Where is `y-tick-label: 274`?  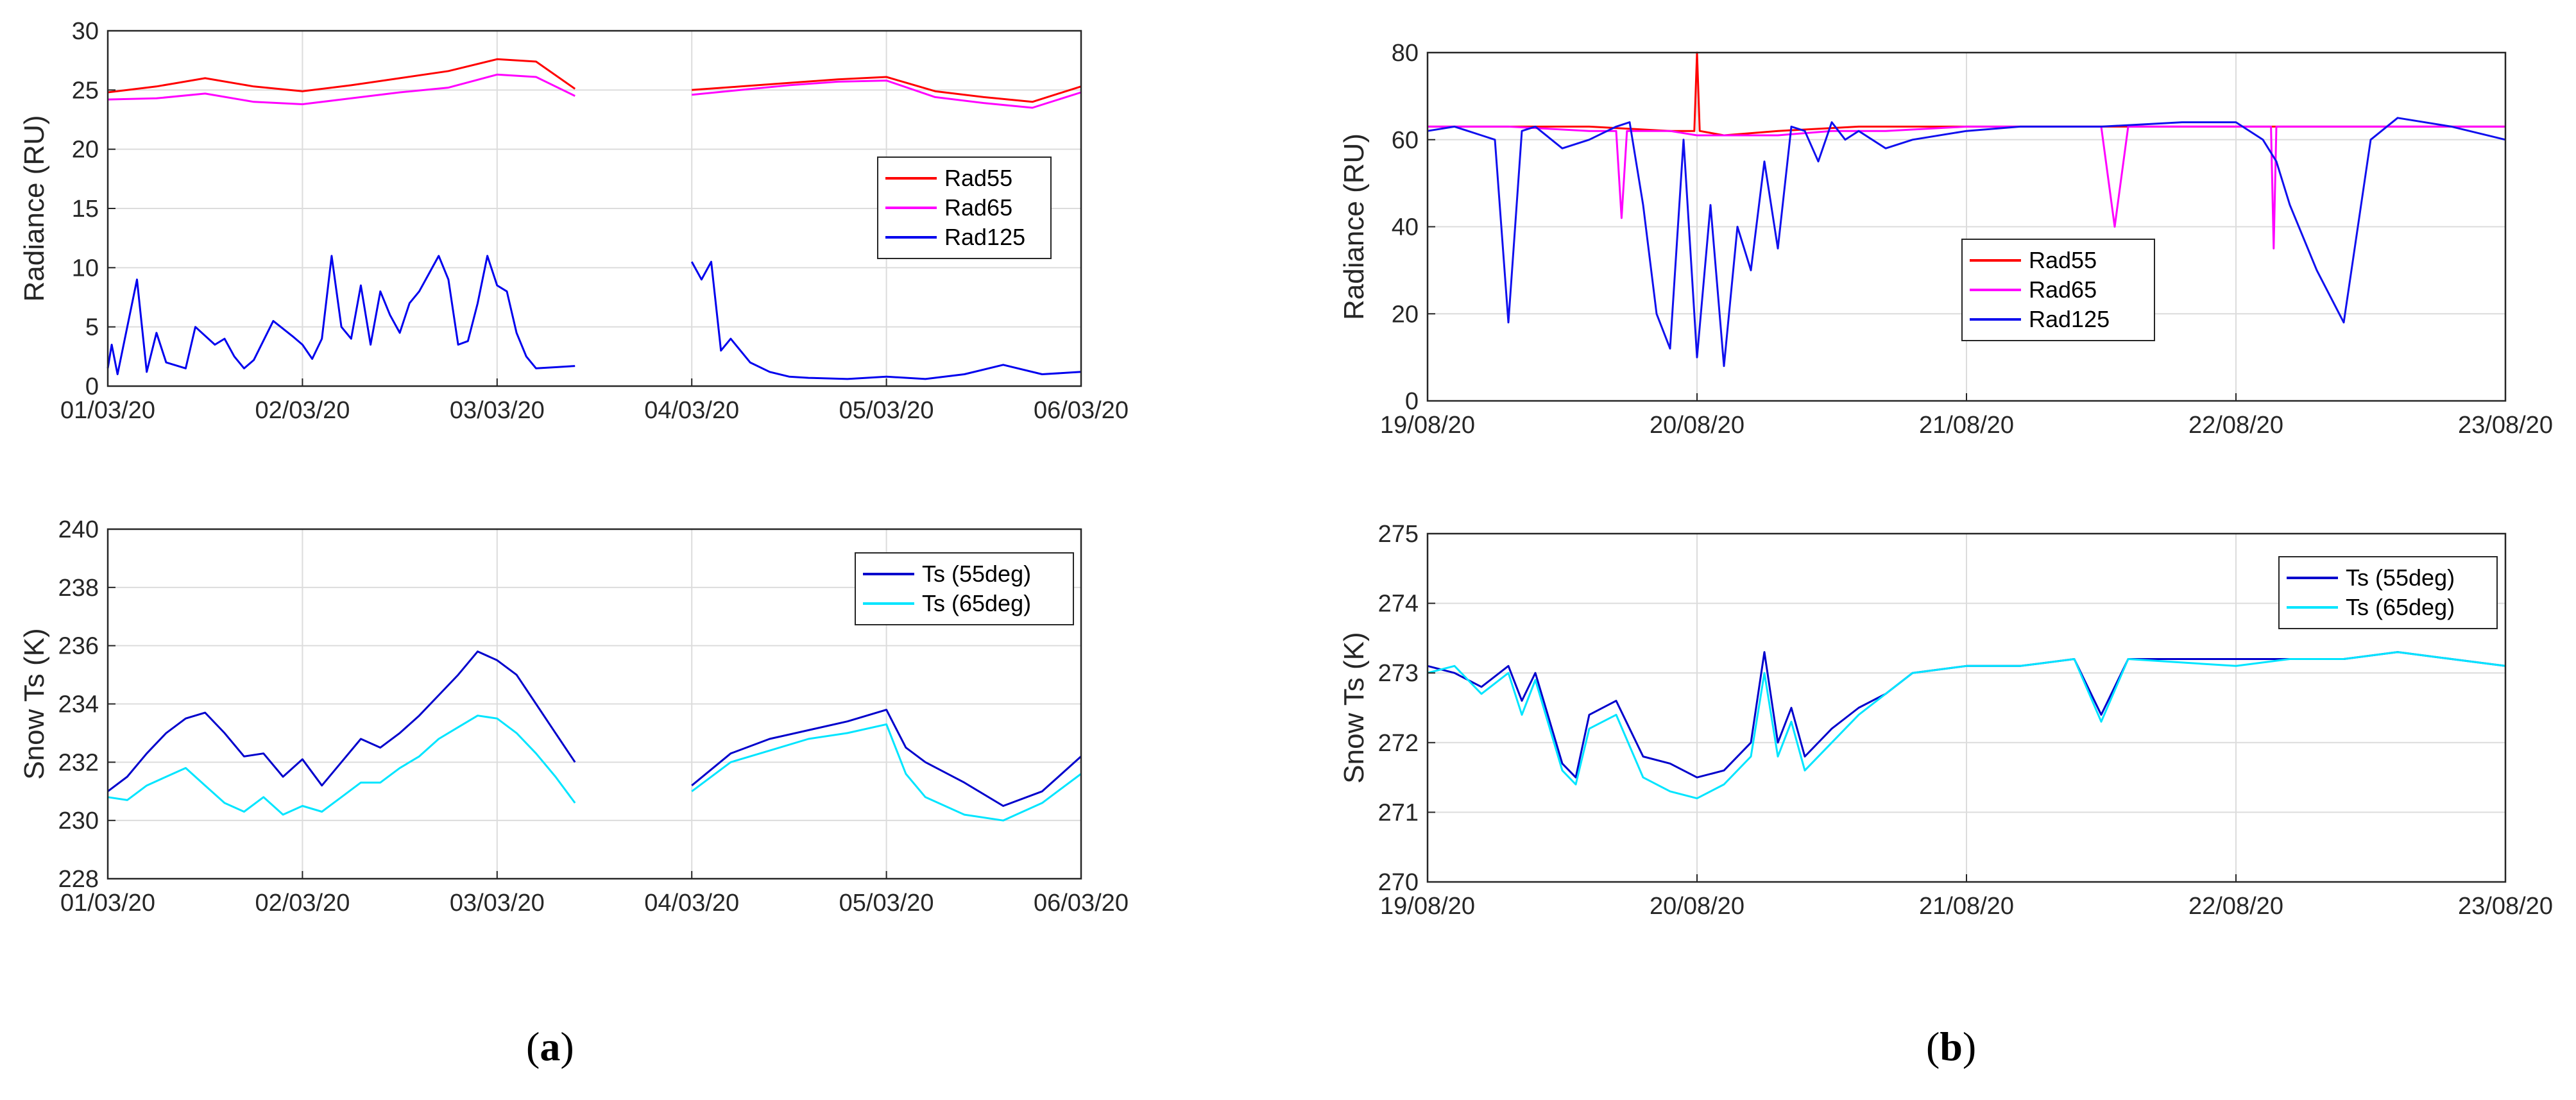
y-tick-label: 274 is located at coordinates (1398, 604).